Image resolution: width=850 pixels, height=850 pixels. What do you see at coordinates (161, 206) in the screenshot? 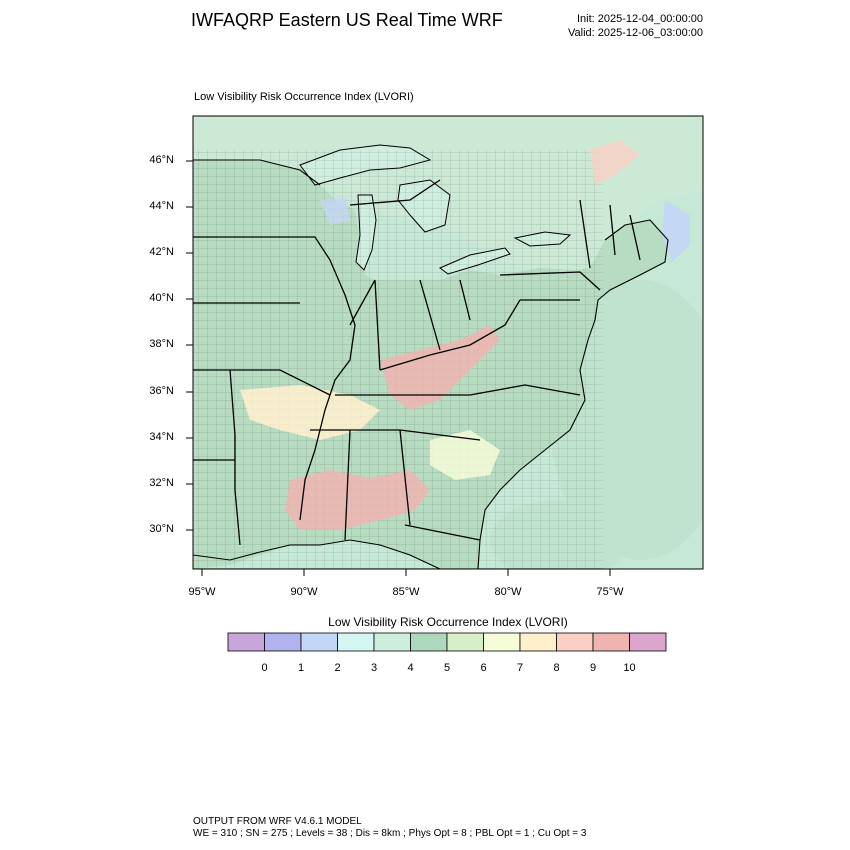
I see `latitude-label: 44°N` at bounding box center [161, 206].